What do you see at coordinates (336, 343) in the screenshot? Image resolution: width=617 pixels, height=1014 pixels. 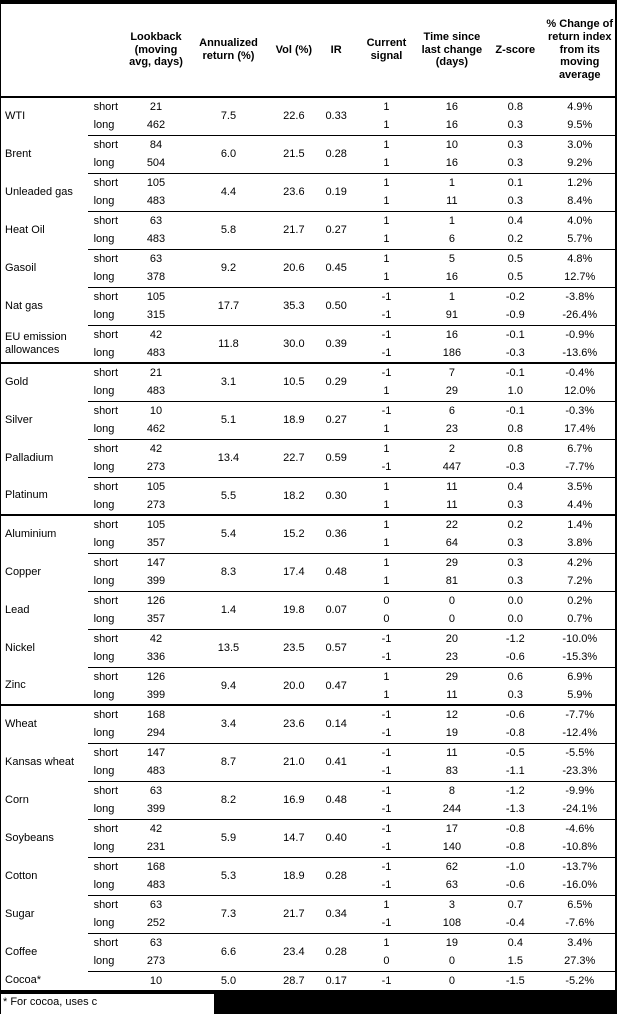 I see `value-cell: 0.39` at bounding box center [336, 343].